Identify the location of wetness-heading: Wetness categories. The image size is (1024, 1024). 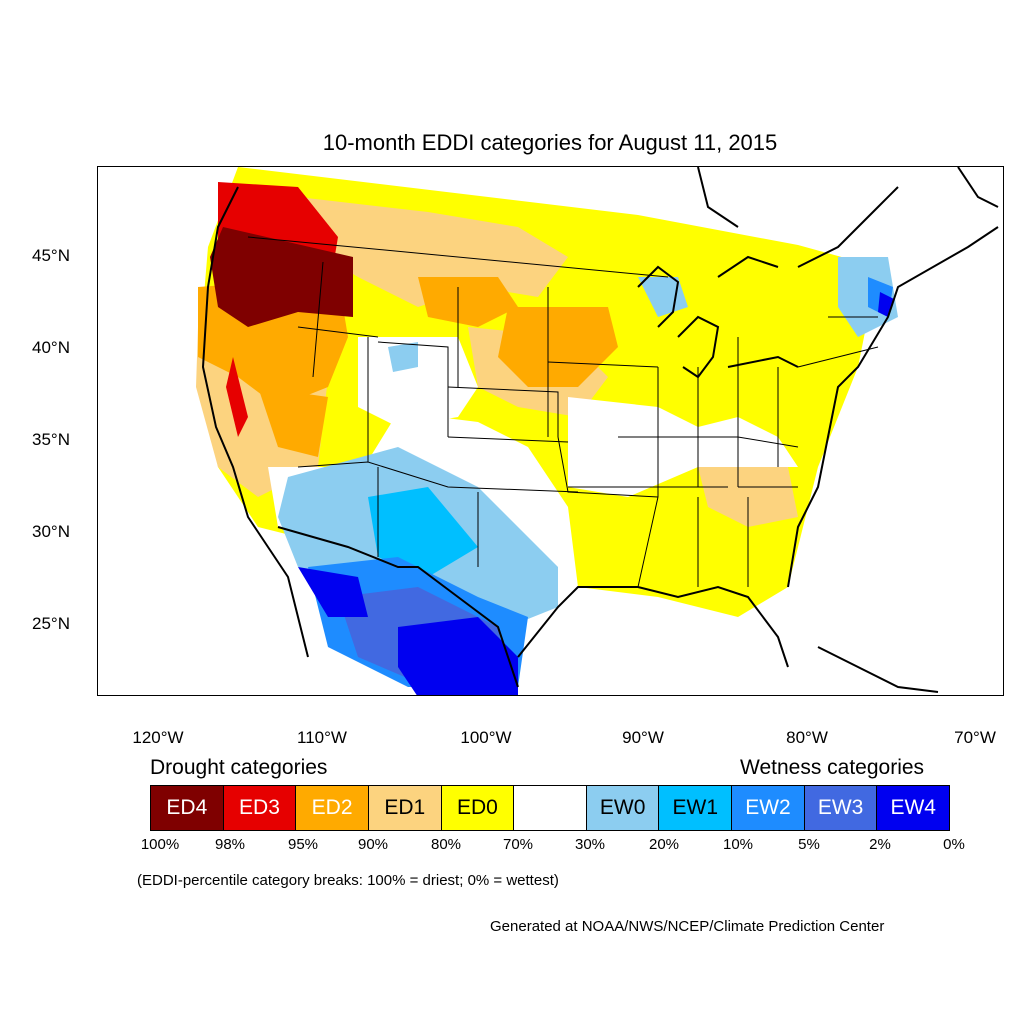
(832, 767).